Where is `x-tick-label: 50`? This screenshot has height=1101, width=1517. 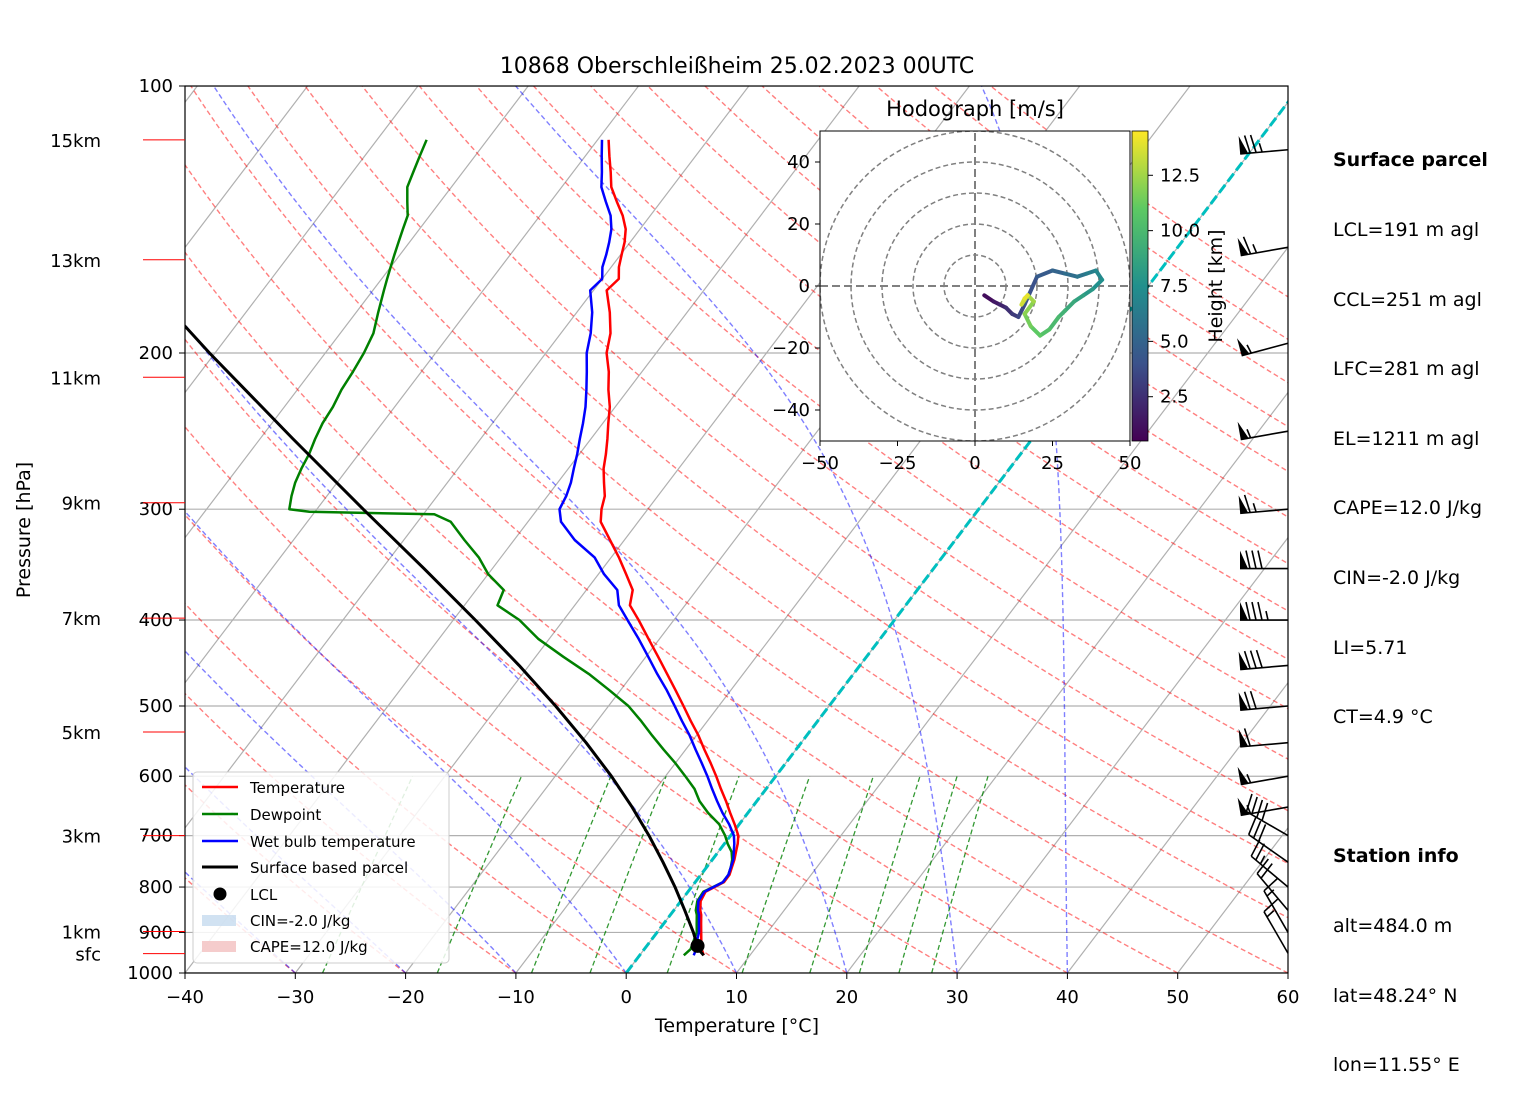
x-tick-label: 50 is located at coordinates (1177, 997).